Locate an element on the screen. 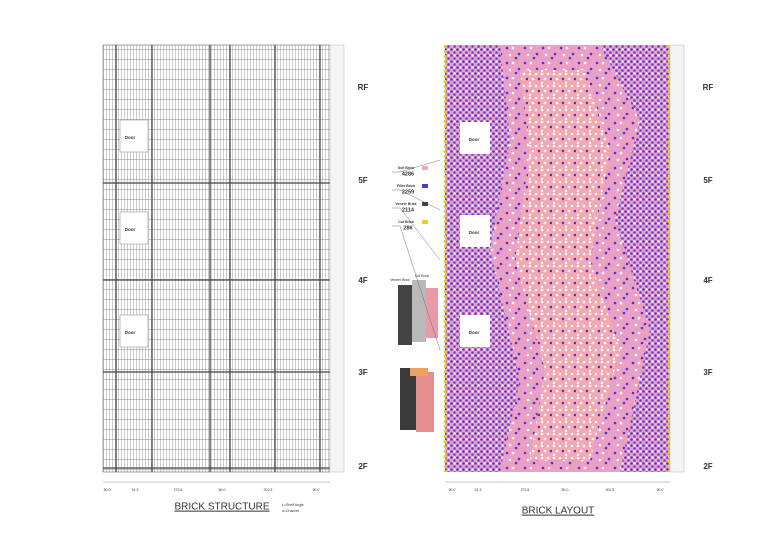 The height and width of the screenshot is (542, 768). soil-zone is located at coordinates (567, 265).